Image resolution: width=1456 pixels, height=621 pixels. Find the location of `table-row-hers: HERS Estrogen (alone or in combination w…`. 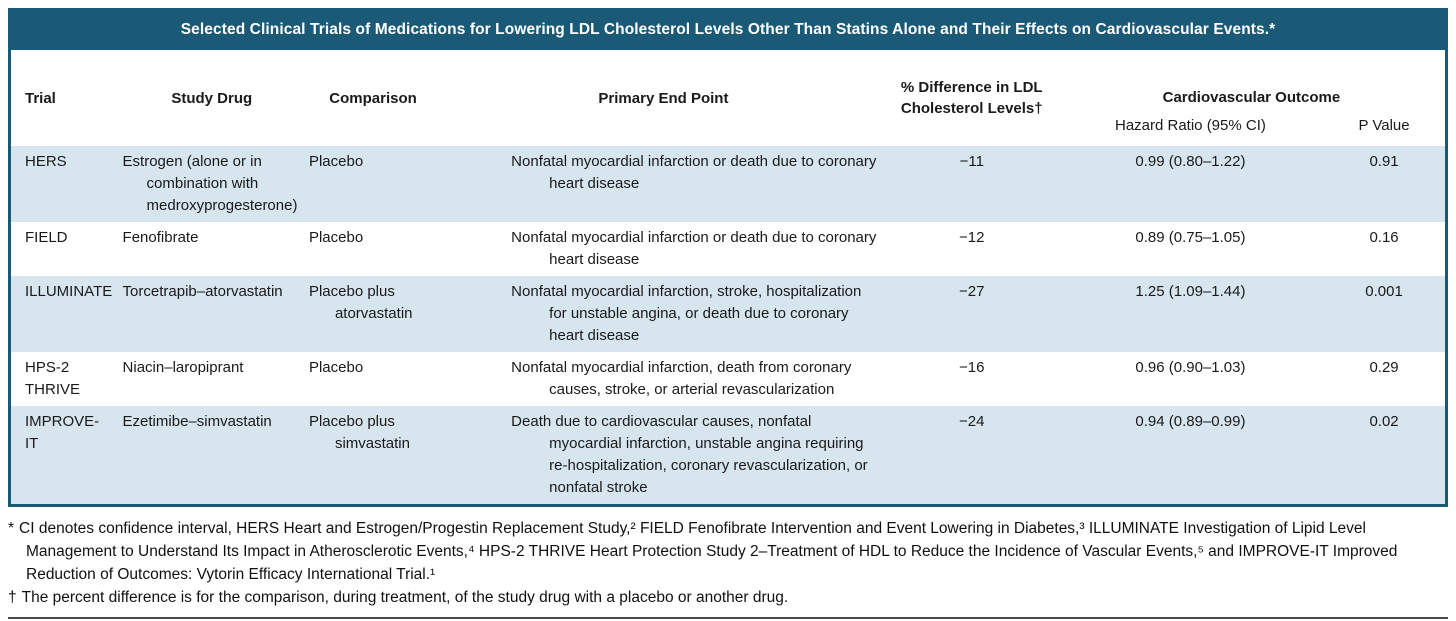

table-row-hers: HERS Estrogen (alone or in combination w… is located at coordinates (728, 184).